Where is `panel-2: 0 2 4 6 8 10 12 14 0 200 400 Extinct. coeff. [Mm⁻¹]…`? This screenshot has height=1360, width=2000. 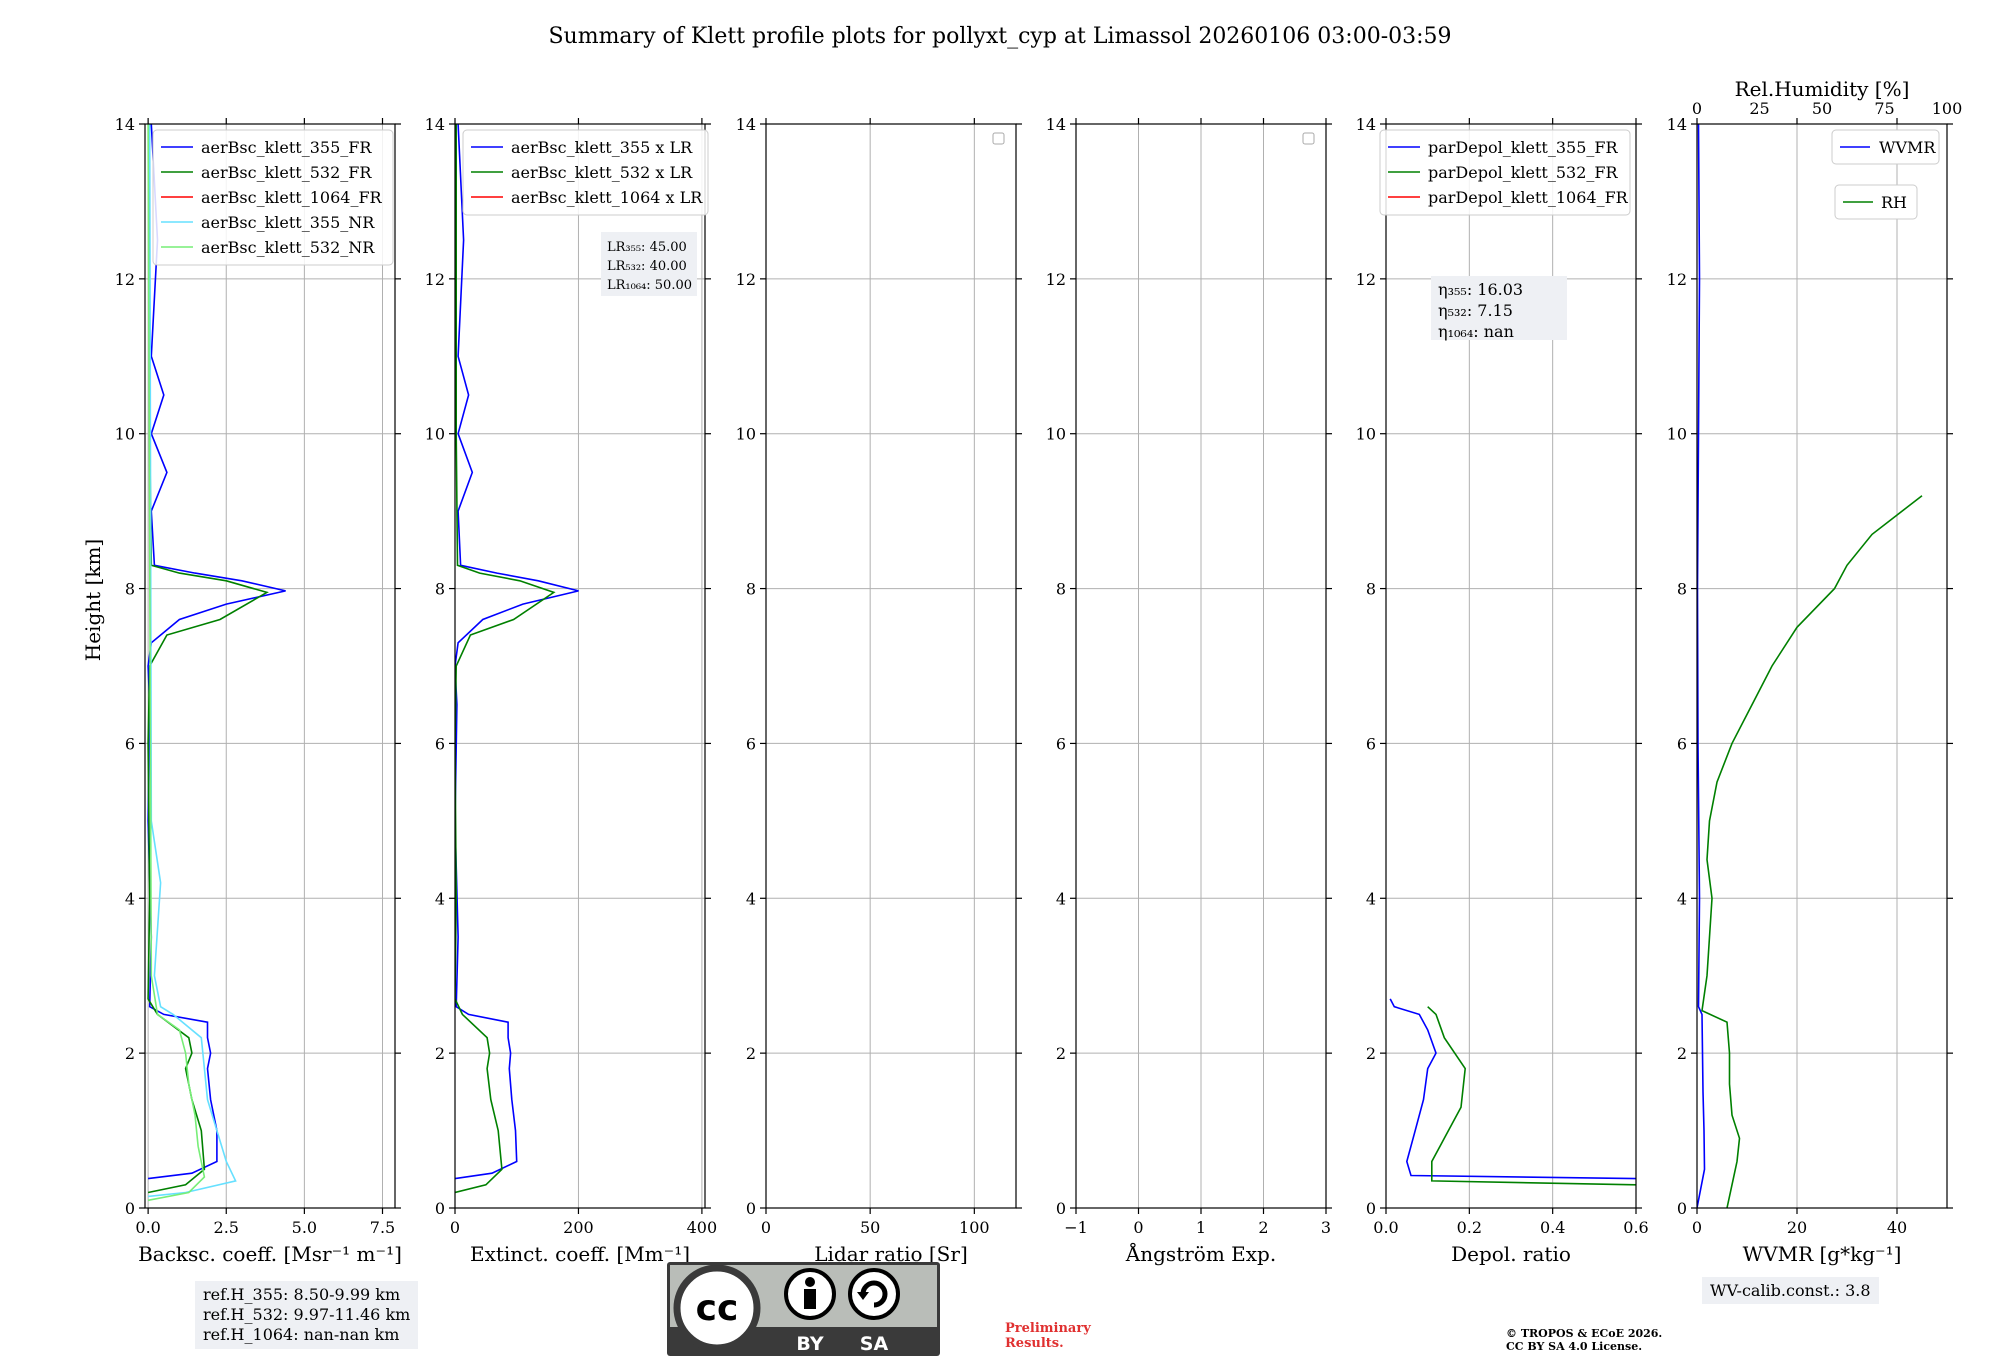 panel-2: 0 2 4 6 8 10 12 14 0 200 400 Extinct. coeff. [Mm⁻¹]… is located at coordinates (571, 690).